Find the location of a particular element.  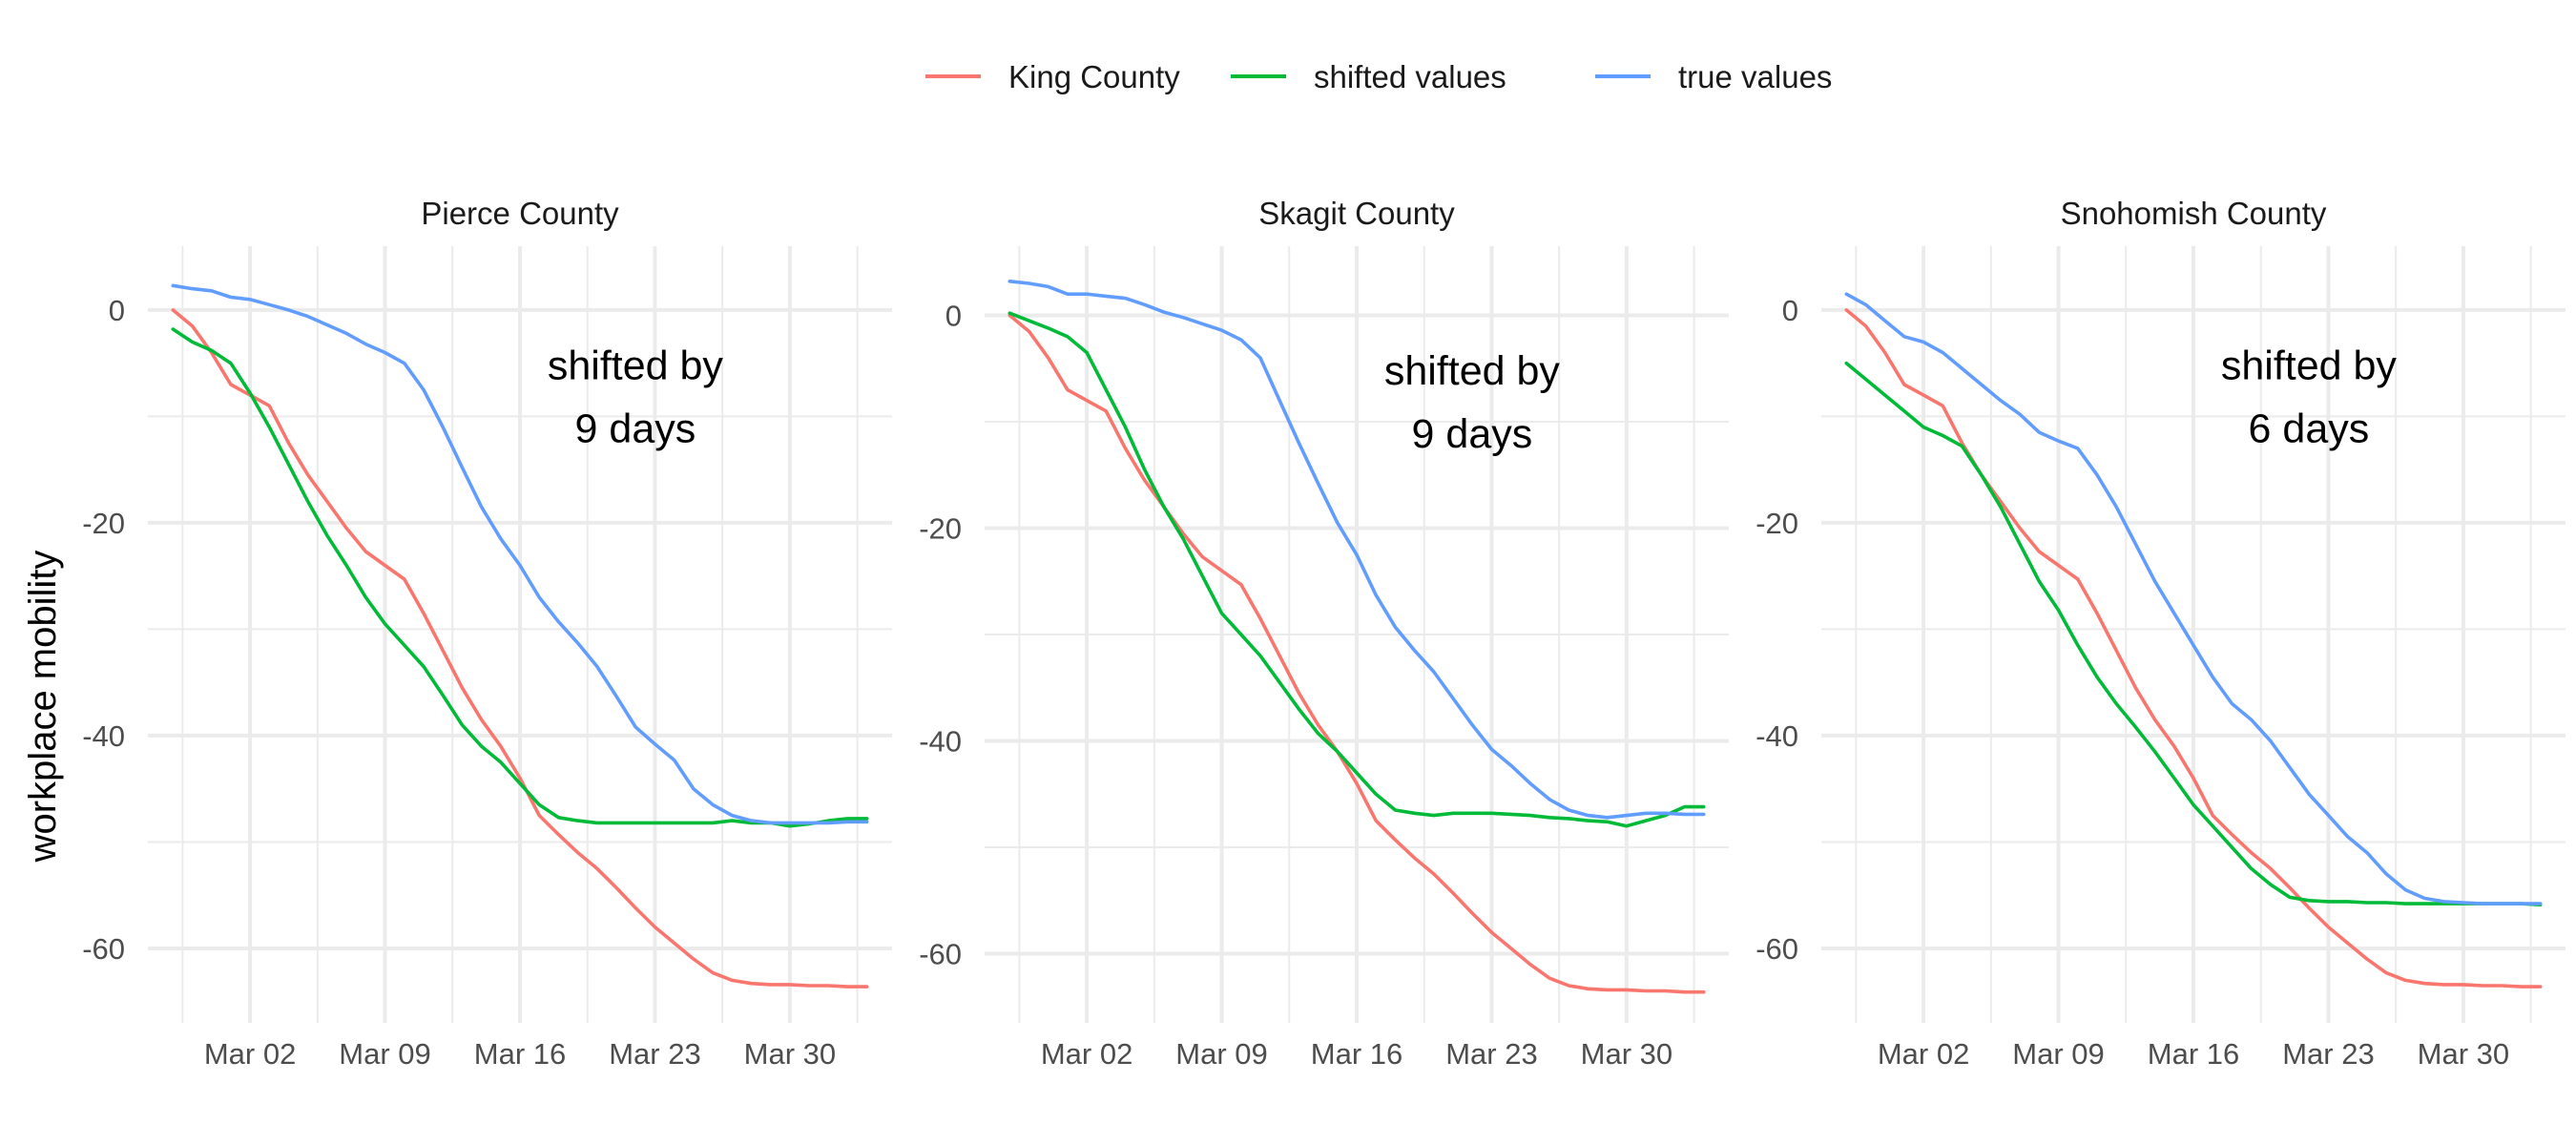

legend-label-1: shifted values is located at coordinates (1410, 76).